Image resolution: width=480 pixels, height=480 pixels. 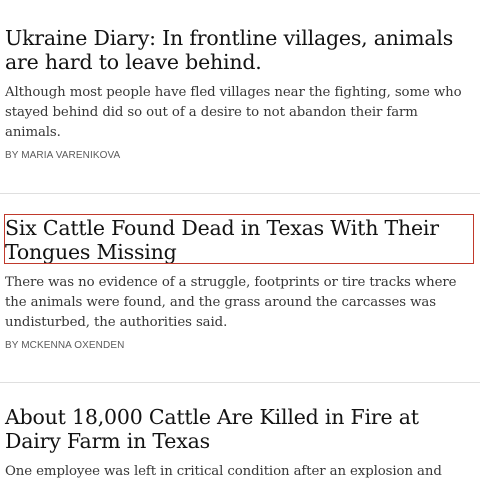 I want to click on article-byline: By MCKENNA OXENDEN, so click(x=65, y=345).